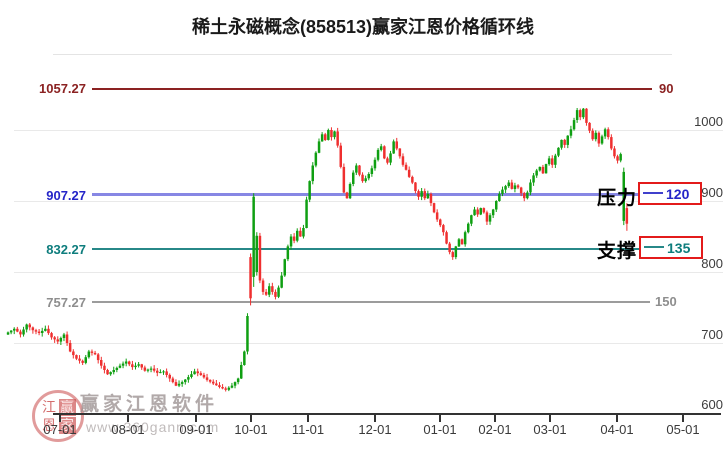 The width and height of the screenshot is (726, 450). I want to click on y-axis-label: 700, so click(712, 334).